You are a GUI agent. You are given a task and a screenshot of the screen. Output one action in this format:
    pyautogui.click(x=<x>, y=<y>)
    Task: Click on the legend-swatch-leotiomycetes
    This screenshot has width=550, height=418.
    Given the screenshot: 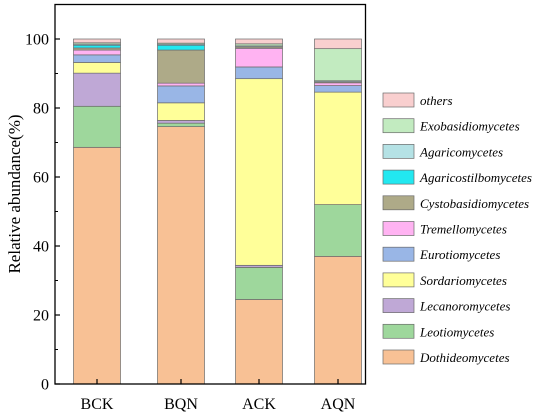 What is the action you would take?
    pyautogui.click(x=398, y=331)
    